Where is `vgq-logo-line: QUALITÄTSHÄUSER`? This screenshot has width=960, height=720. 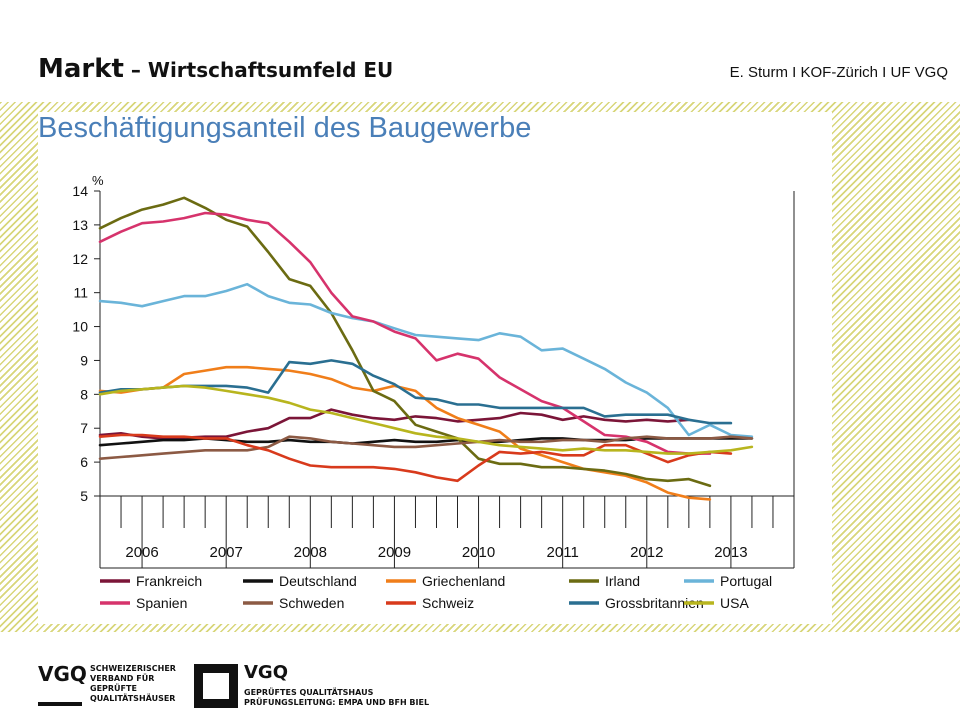
vgq-logo-line: QUALITÄTSHÄUSER is located at coordinates (133, 698).